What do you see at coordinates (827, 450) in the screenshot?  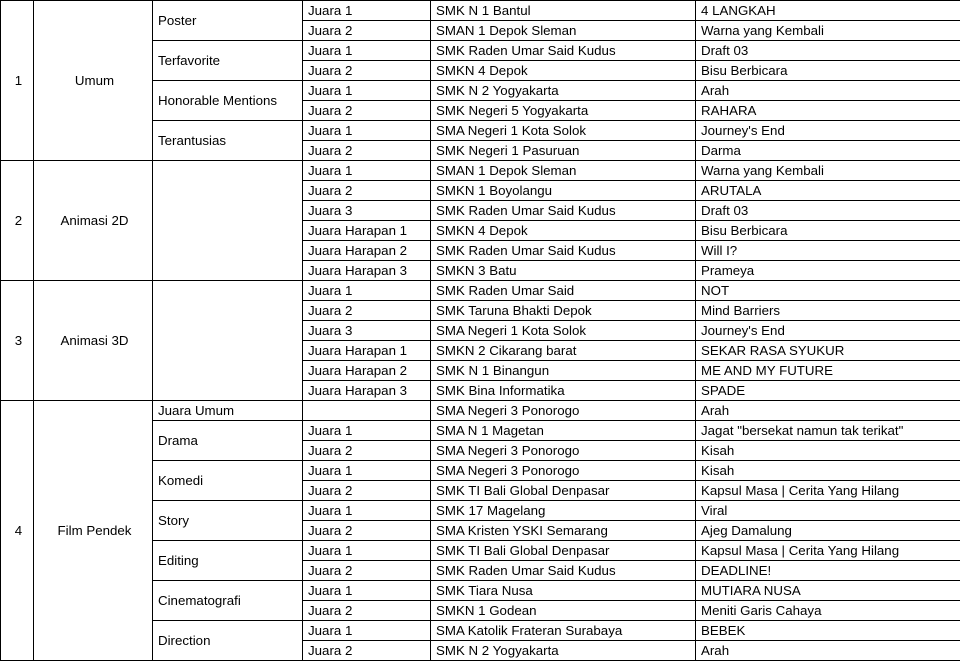 I see `title-cell: Kisah` at bounding box center [827, 450].